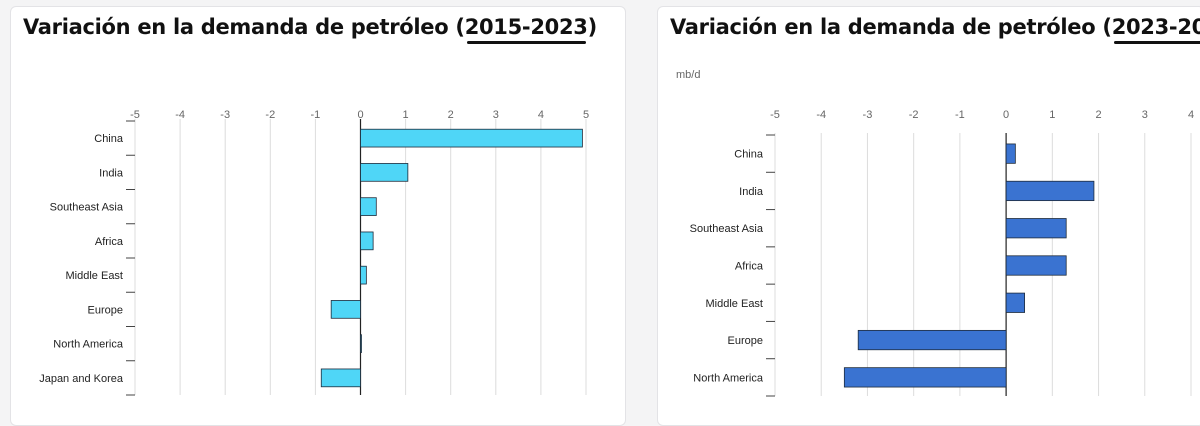 This screenshot has height=426, width=1200. I want to click on left-bar-southeast-asia, so click(368, 206).